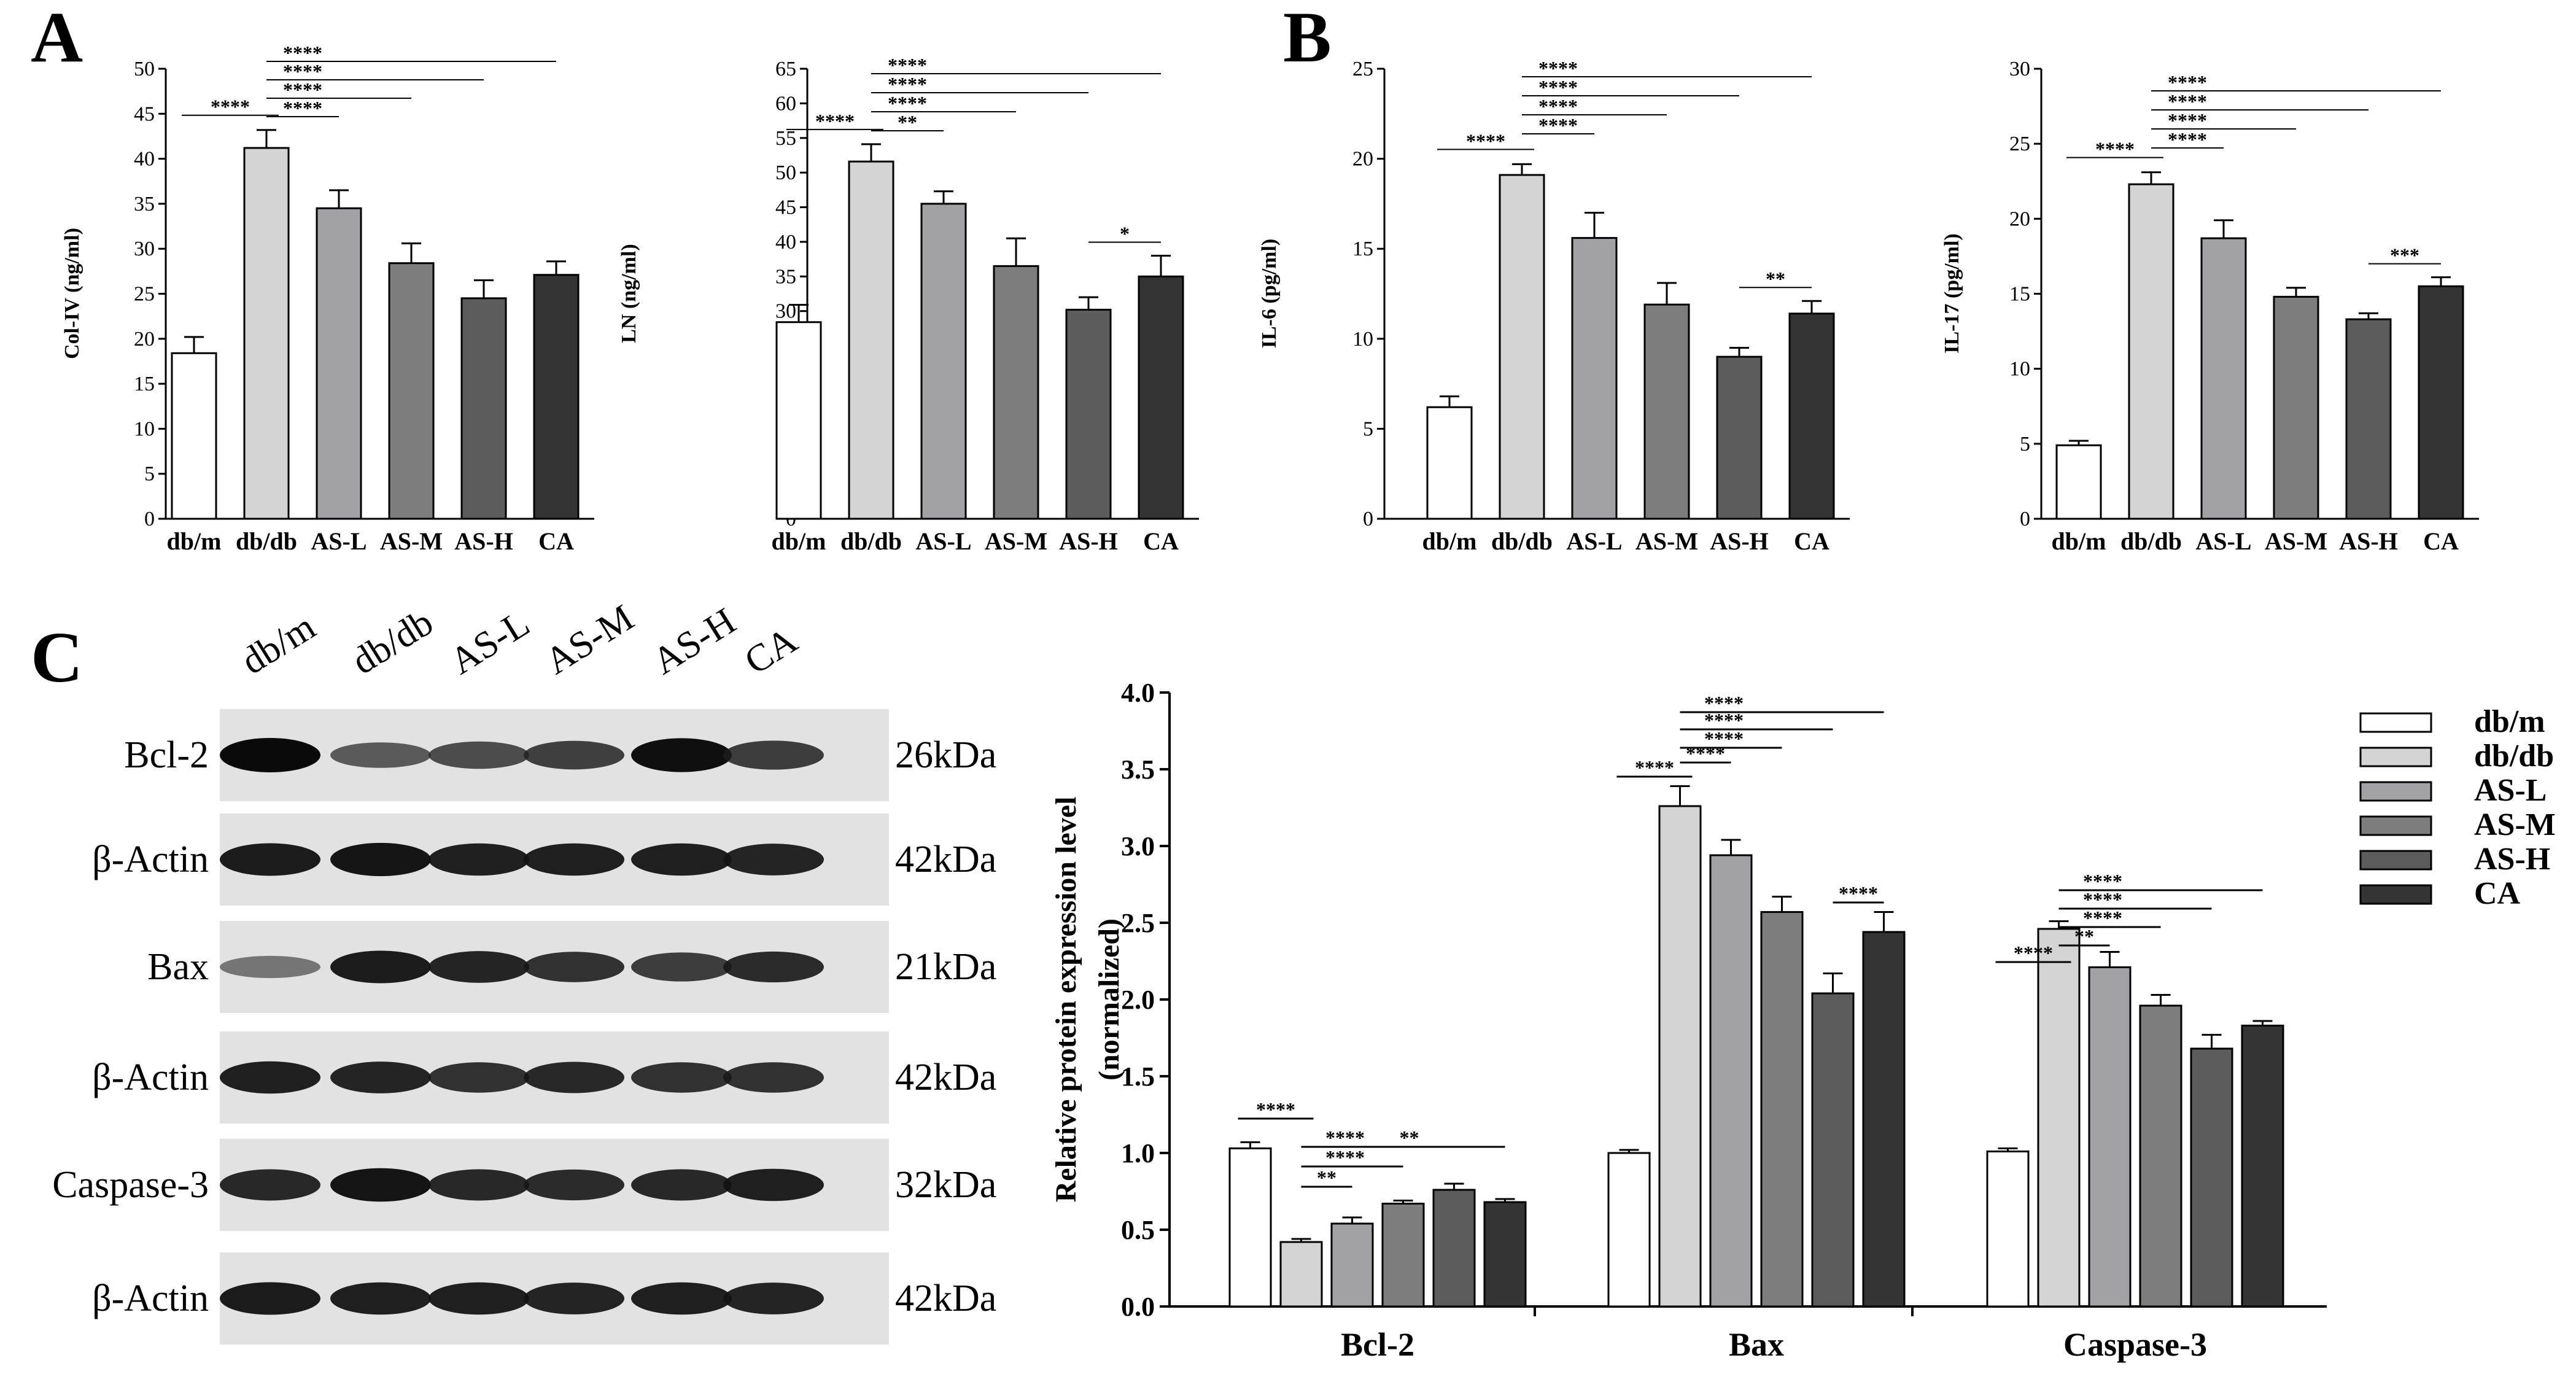 The width and height of the screenshot is (2576, 1374). Describe the element at coordinates (2008, 1229) in the screenshot. I see `bar-caspase-3-db-m` at that location.